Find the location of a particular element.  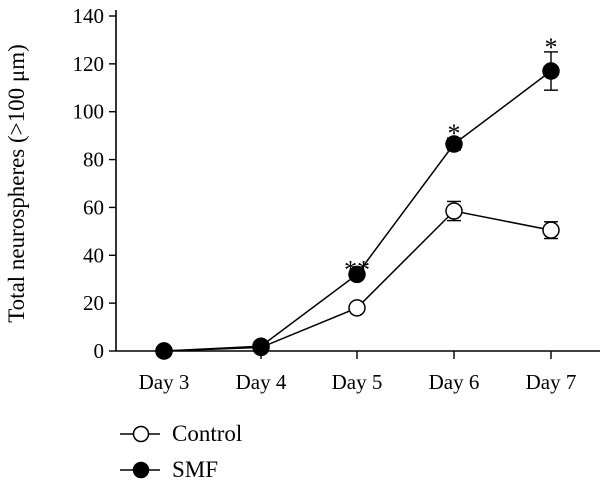

x-tick-label: Day 4 is located at coordinates (261, 382).